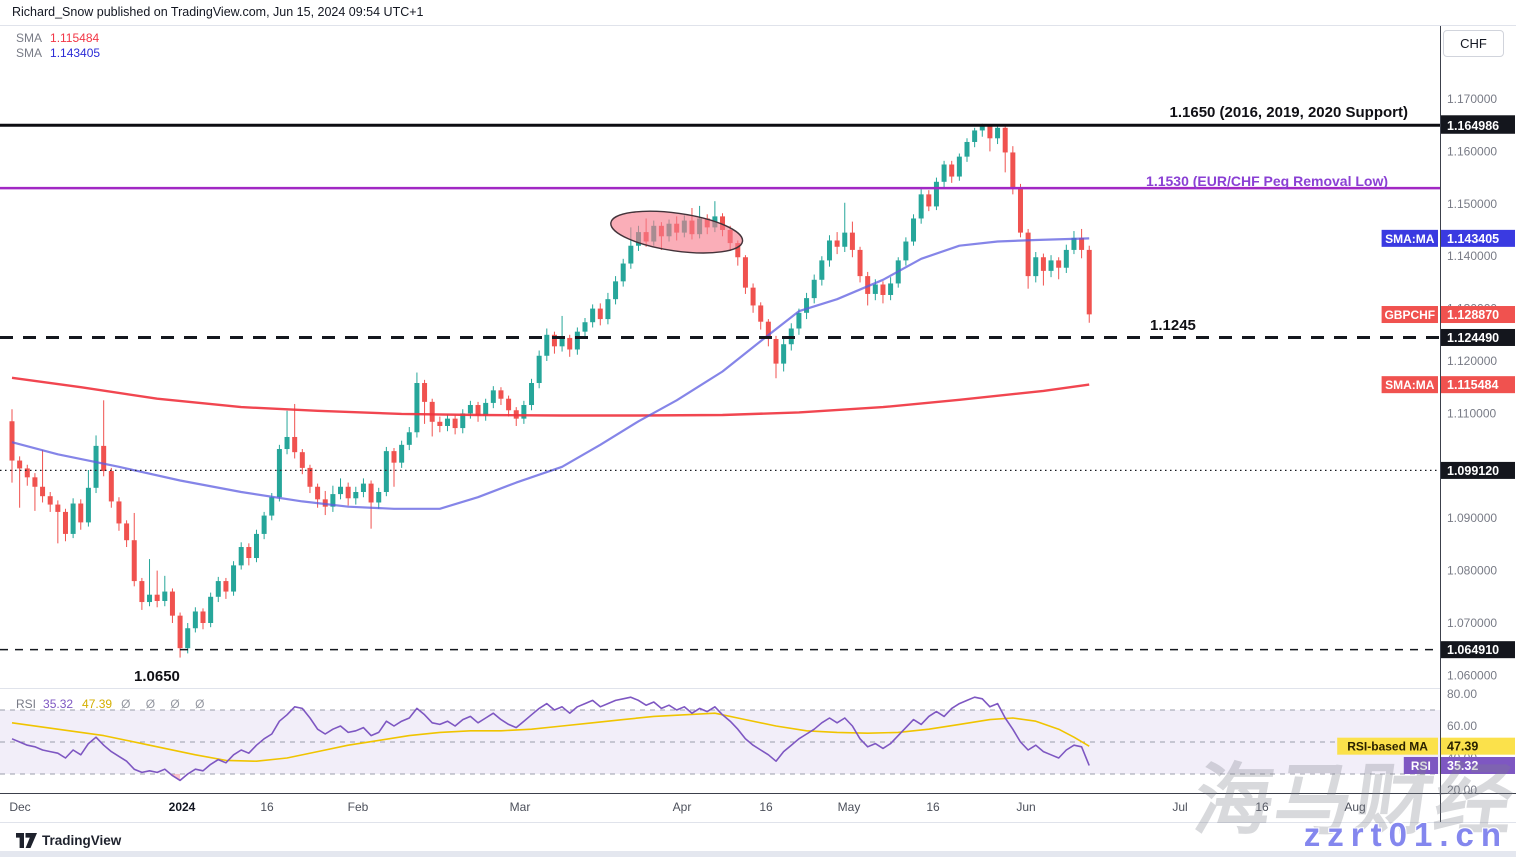  I want to click on sma-200-line, so click(550, 396).